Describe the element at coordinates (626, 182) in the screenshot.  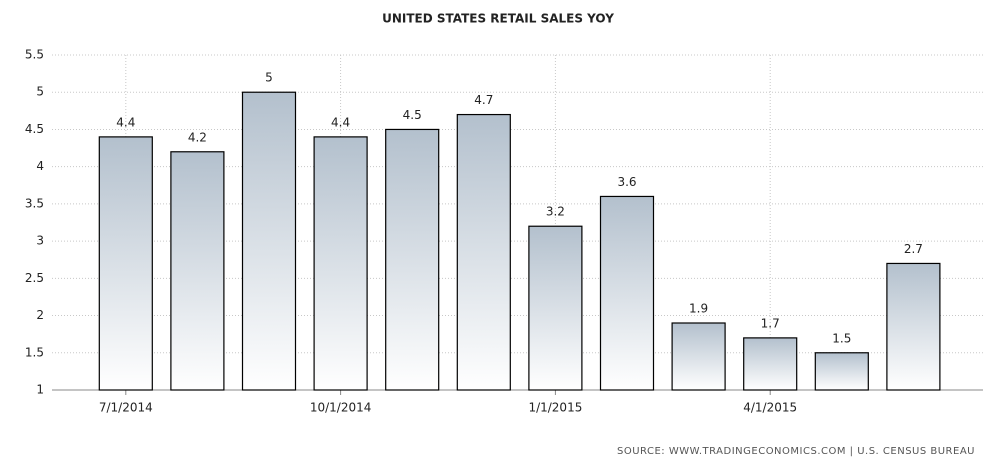
I see `data-label: 3.6` at that location.